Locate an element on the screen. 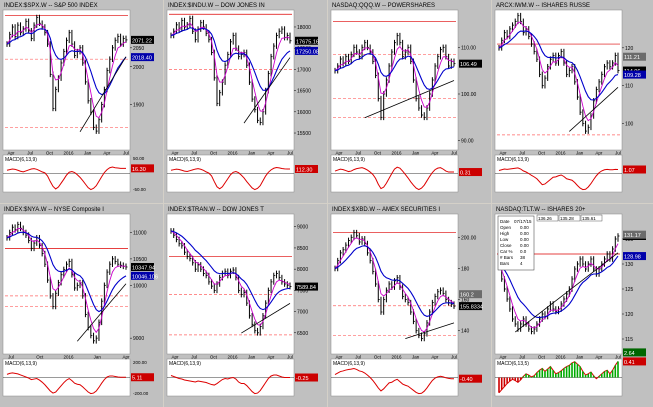 The image size is (653, 407). y-tick-label: 11000 is located at coordinates (140, 233).